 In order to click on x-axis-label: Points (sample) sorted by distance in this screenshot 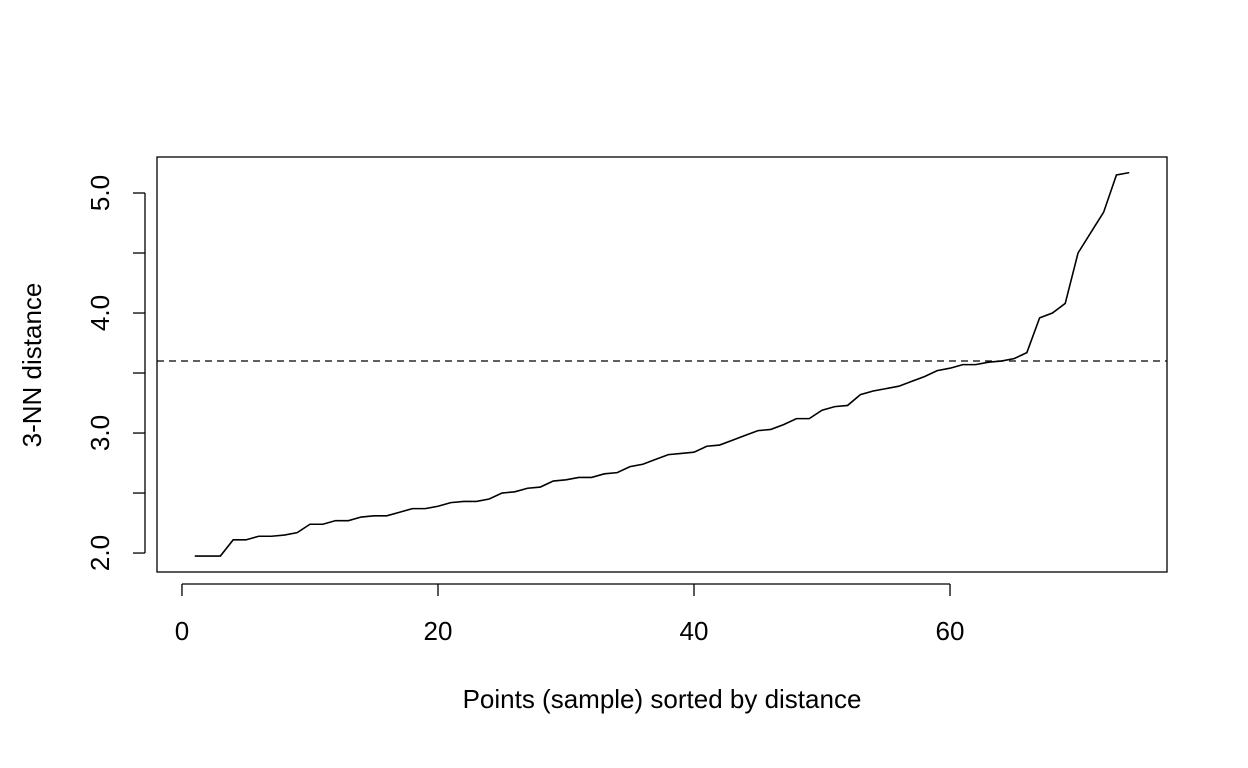, I will do `click(662, 699)`.